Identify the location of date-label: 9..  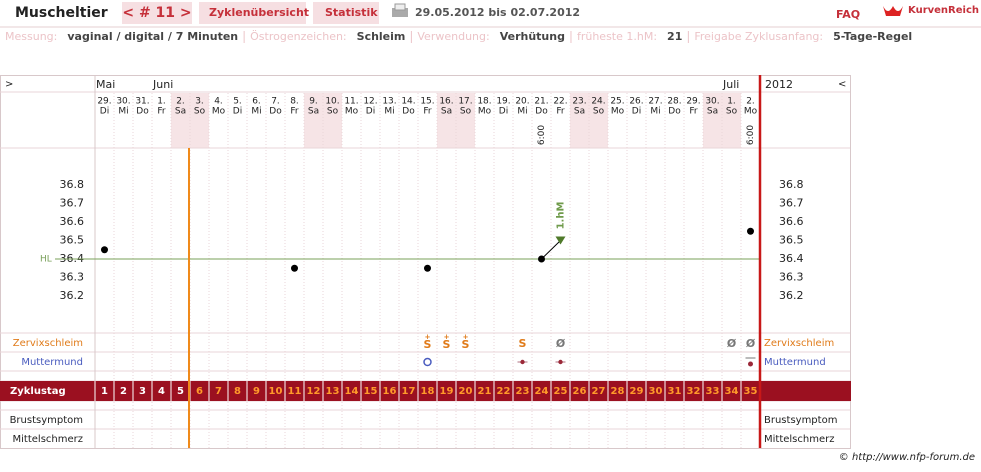
(313, 102).